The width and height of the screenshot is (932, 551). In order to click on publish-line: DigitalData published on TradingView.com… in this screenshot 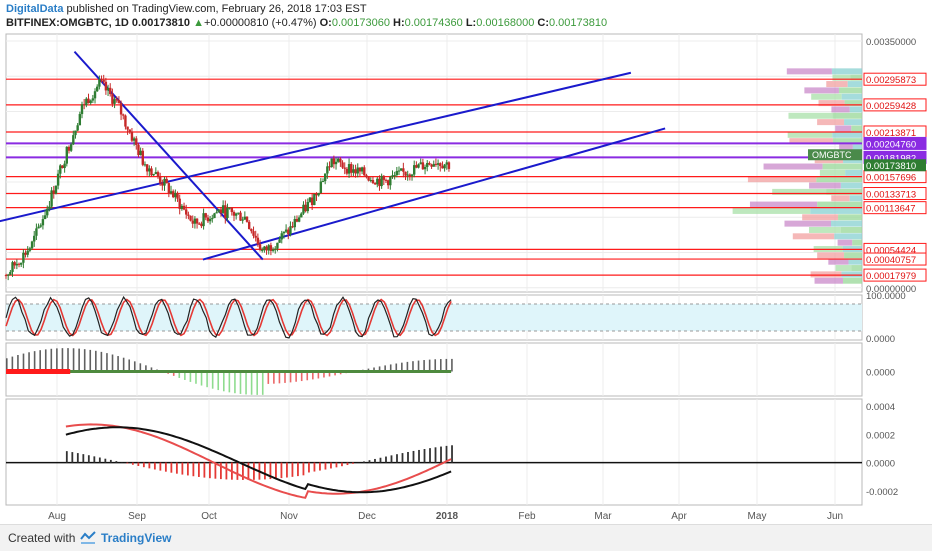, I will do `click(466, 9)`.